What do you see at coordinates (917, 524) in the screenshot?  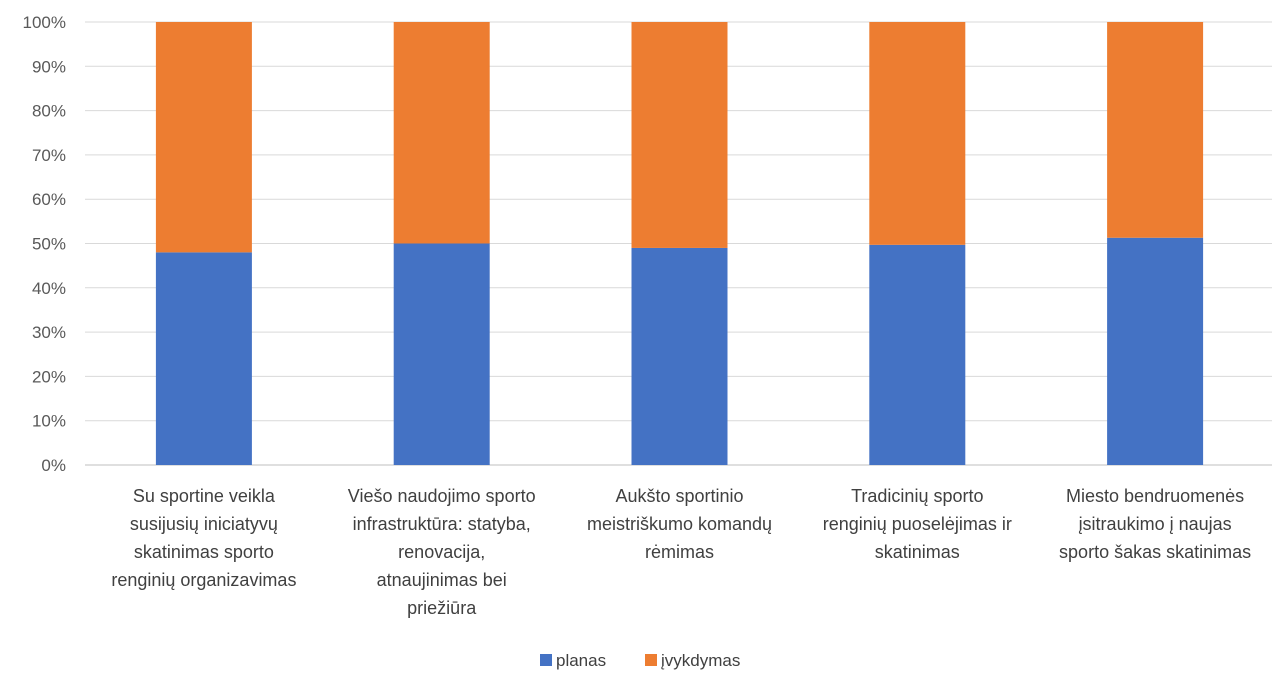 I see `category-label: renginių puoselėjimas ir` at bounding box center [917, 524].